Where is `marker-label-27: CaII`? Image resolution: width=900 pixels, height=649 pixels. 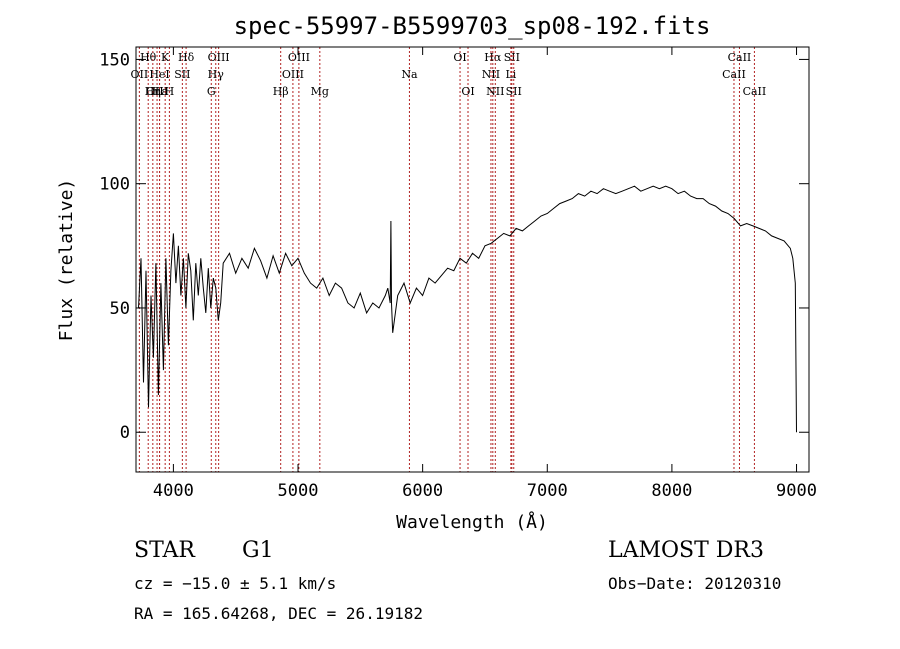
marker-label-27: CaII is located at coordinates (734, 74).